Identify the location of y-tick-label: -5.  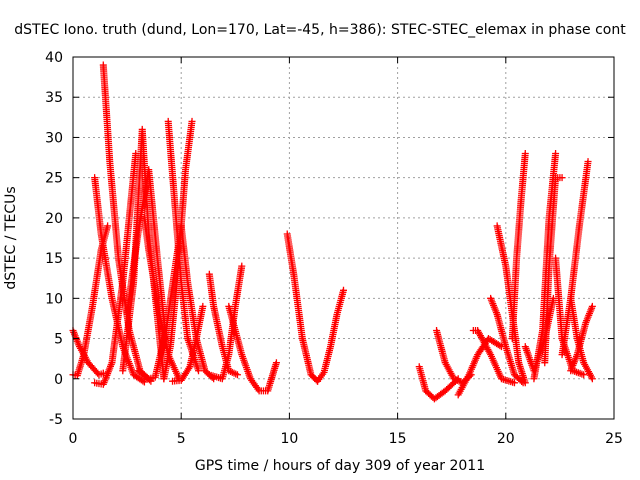
(56, 420).